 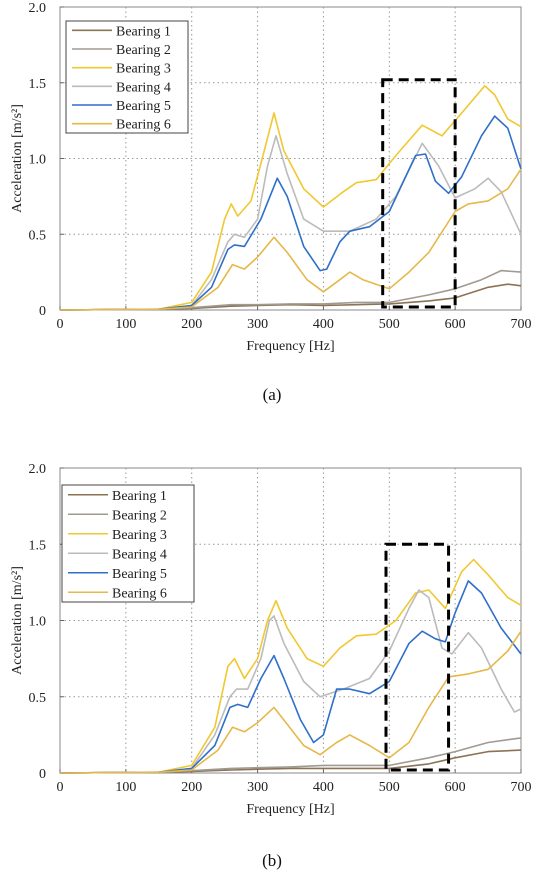 I want to click on figure-caption: (a), so click(x=272, y=394).